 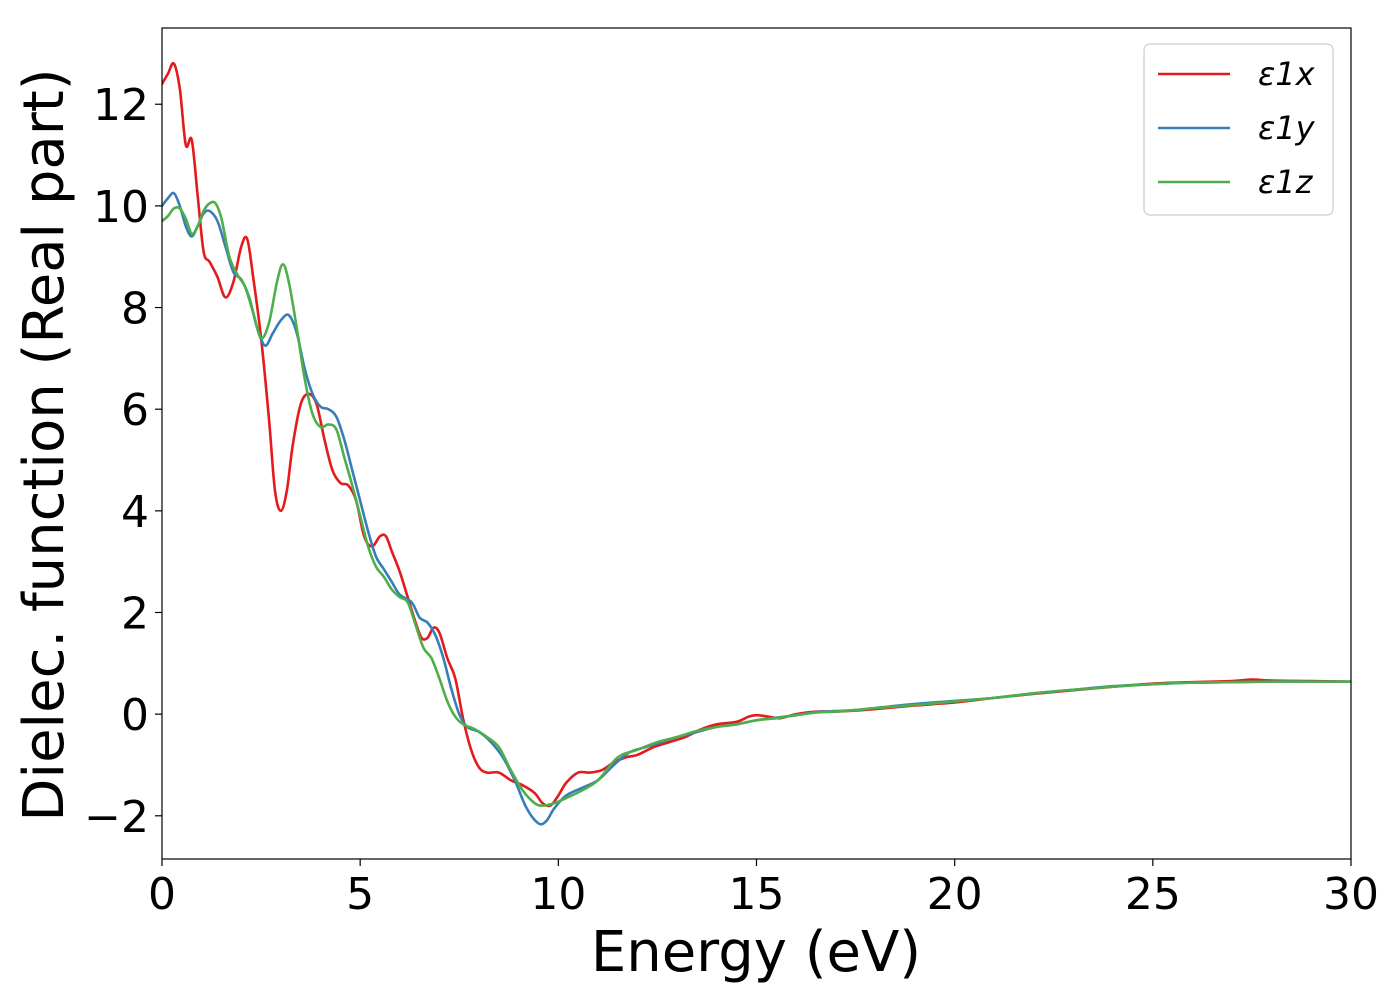 What do you see at coordinates (116, 817) in the screenshot?
I see `y-tick-label: −2` at bounding box center [116, 817].